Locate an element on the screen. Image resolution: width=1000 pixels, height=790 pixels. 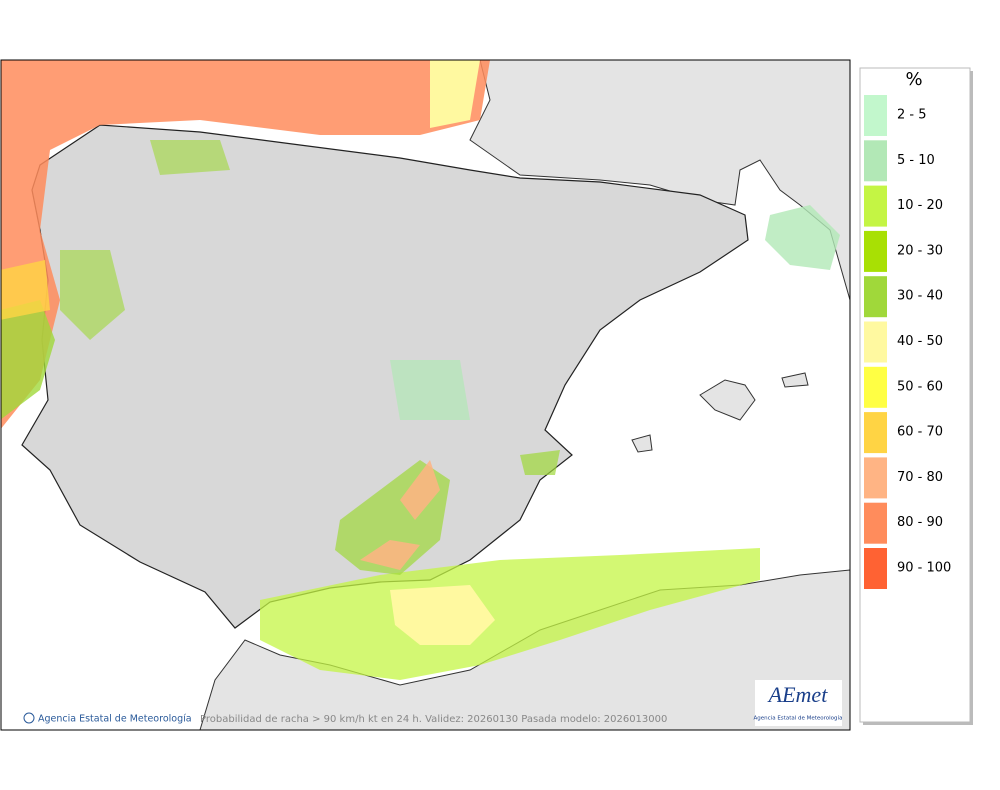
legend-label: 5 - 10 is located at coordinates (916, 160).